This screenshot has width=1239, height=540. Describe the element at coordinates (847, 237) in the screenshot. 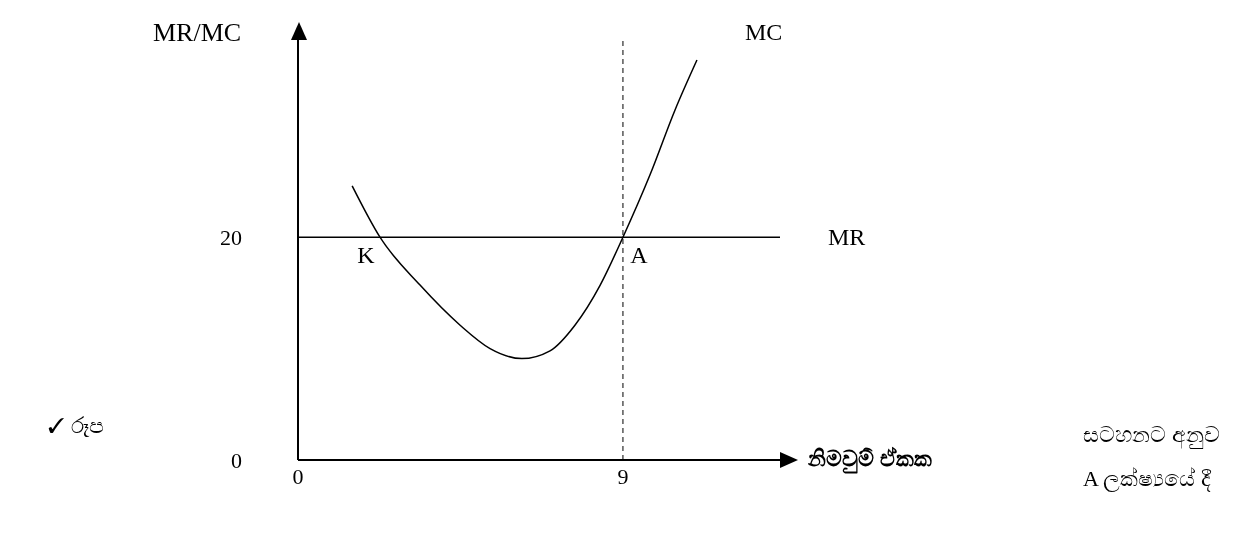

I see `series-label: MR` at that location.